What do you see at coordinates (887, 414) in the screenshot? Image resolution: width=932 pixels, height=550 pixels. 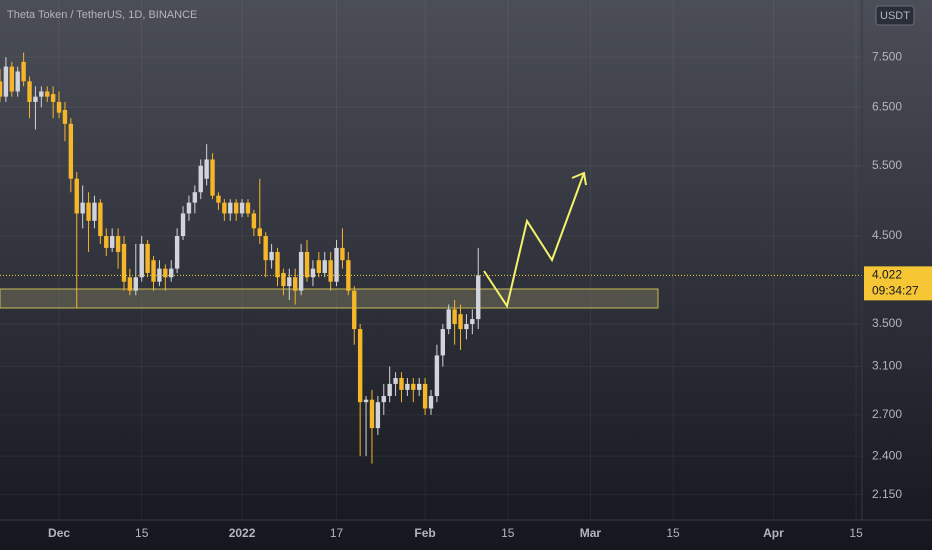 I see `y-tick-label: 2.700` at bounding box center [887, 414].